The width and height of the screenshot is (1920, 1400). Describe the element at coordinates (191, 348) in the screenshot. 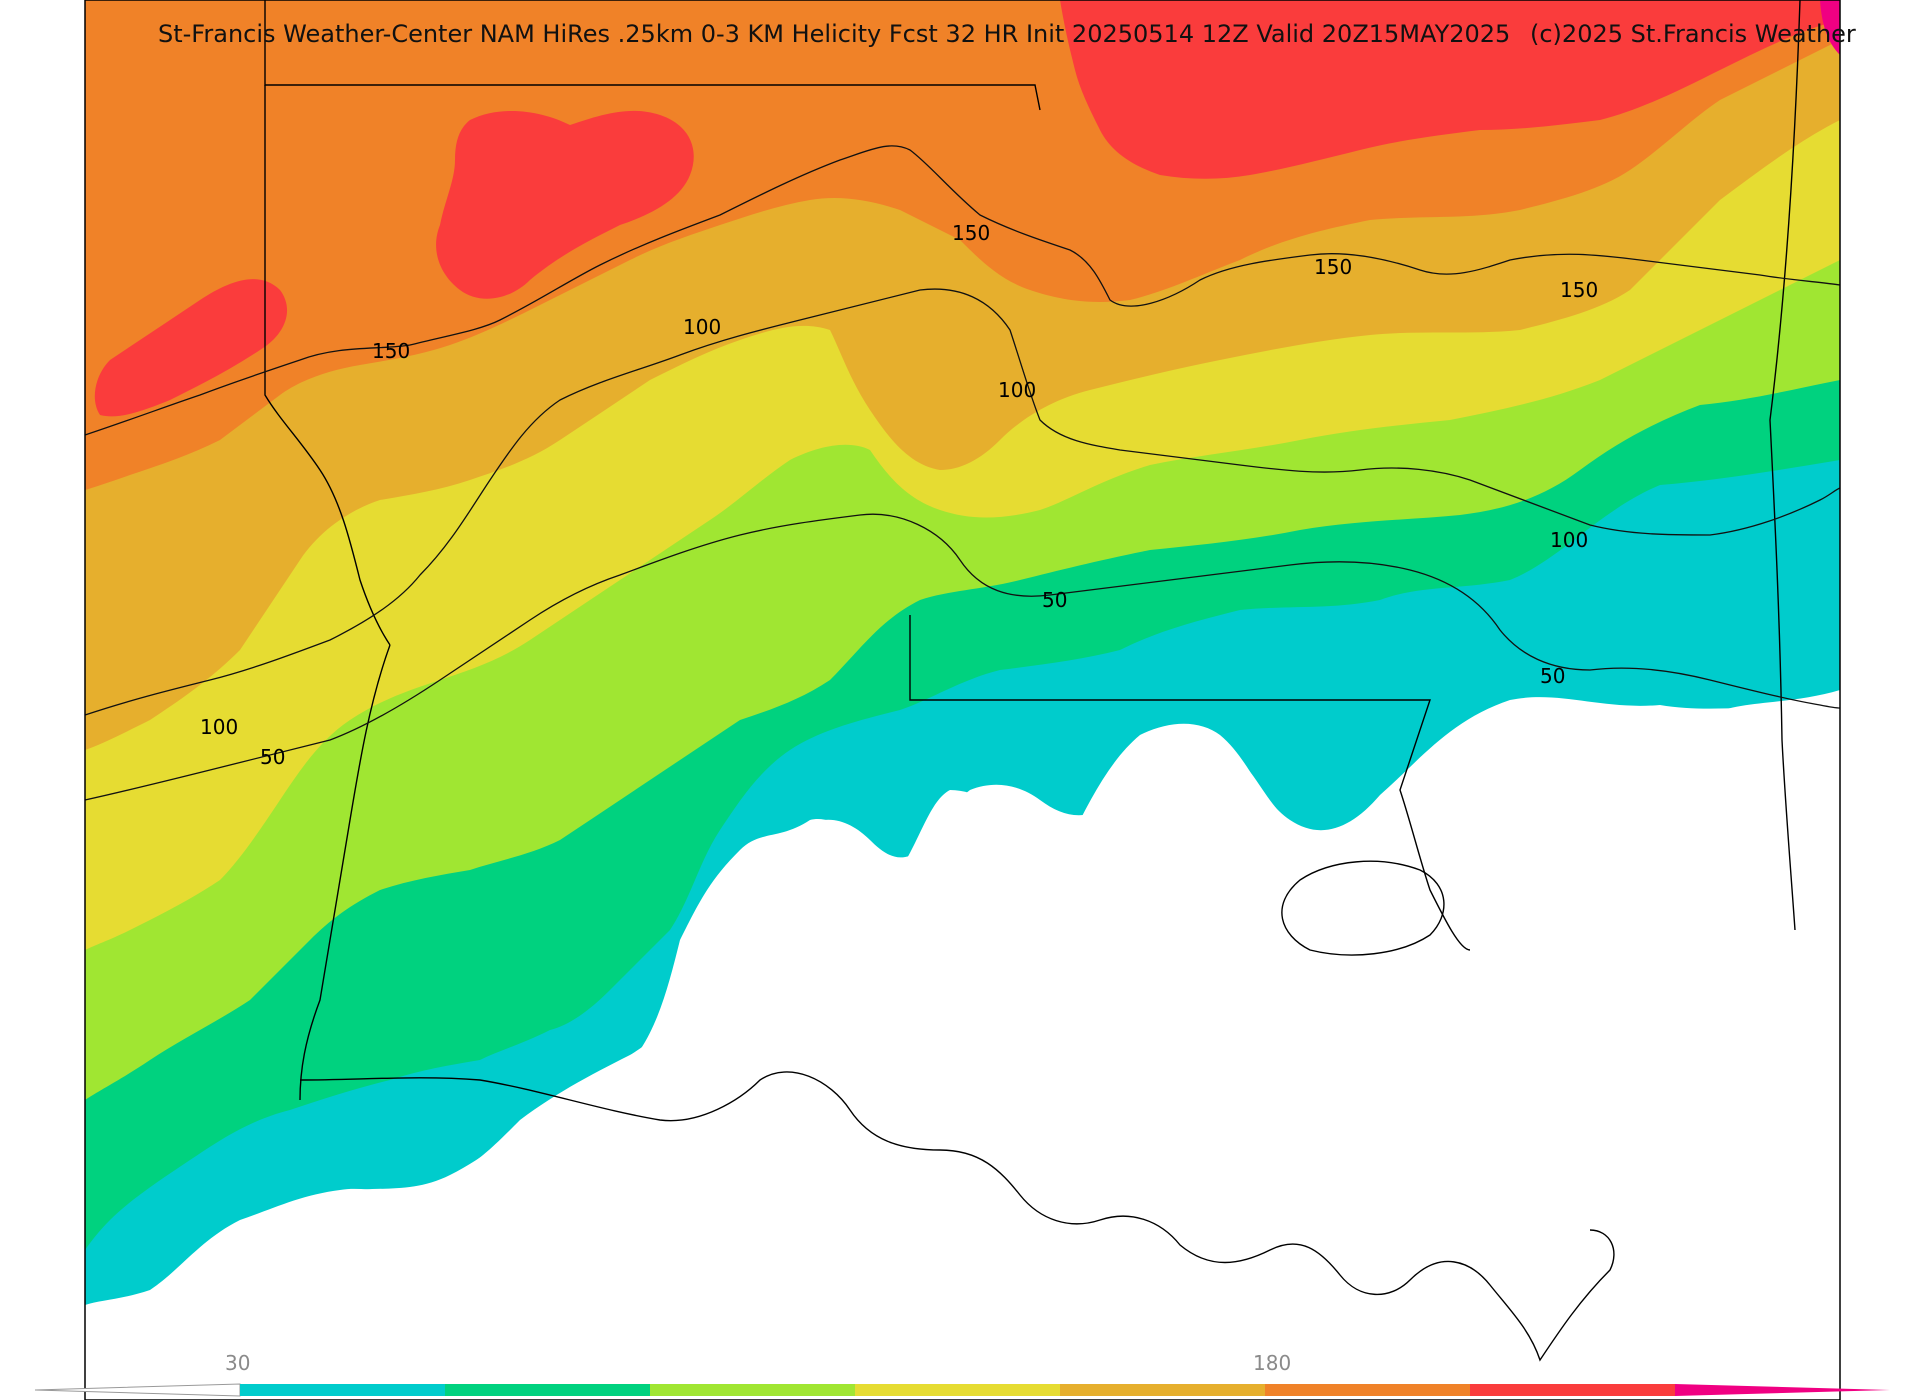

I see `band-150-plus-southwest` at that location.